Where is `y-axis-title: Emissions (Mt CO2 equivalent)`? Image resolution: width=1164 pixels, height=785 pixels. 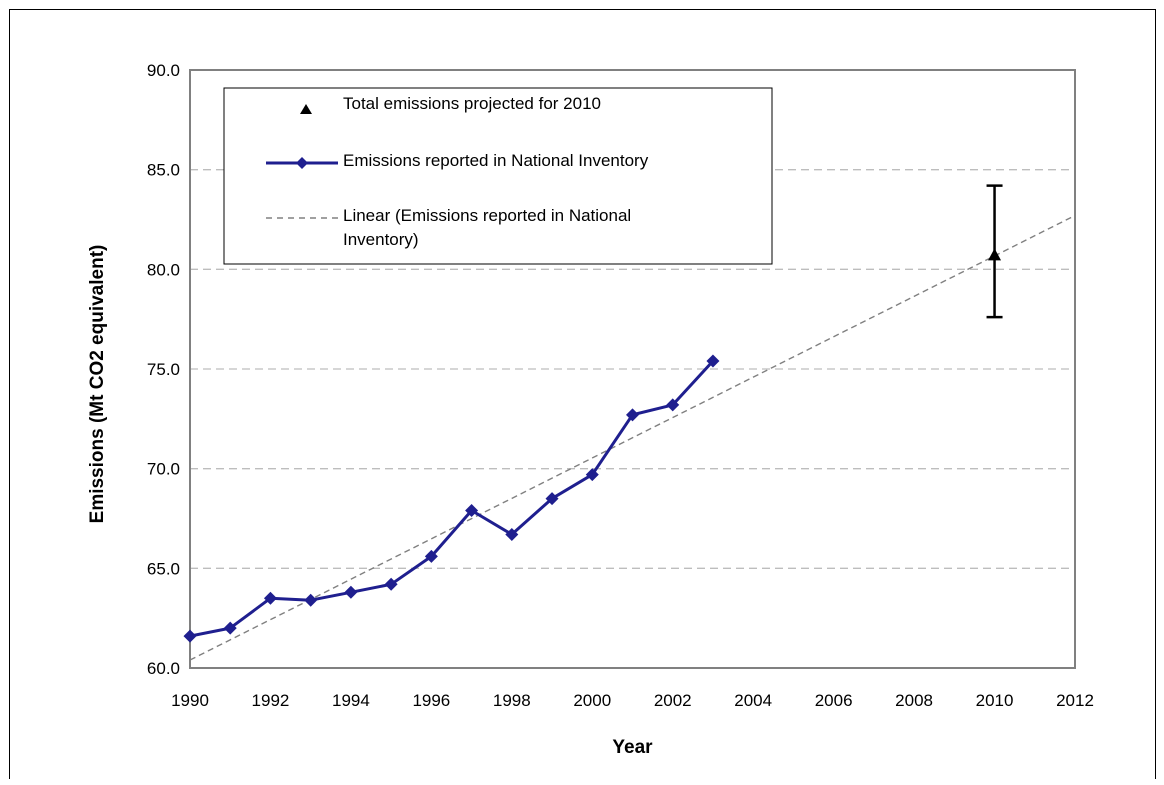 y-axis-title: Emissions (Mt CO2 equivalent) is located at coordinates (97, 384).